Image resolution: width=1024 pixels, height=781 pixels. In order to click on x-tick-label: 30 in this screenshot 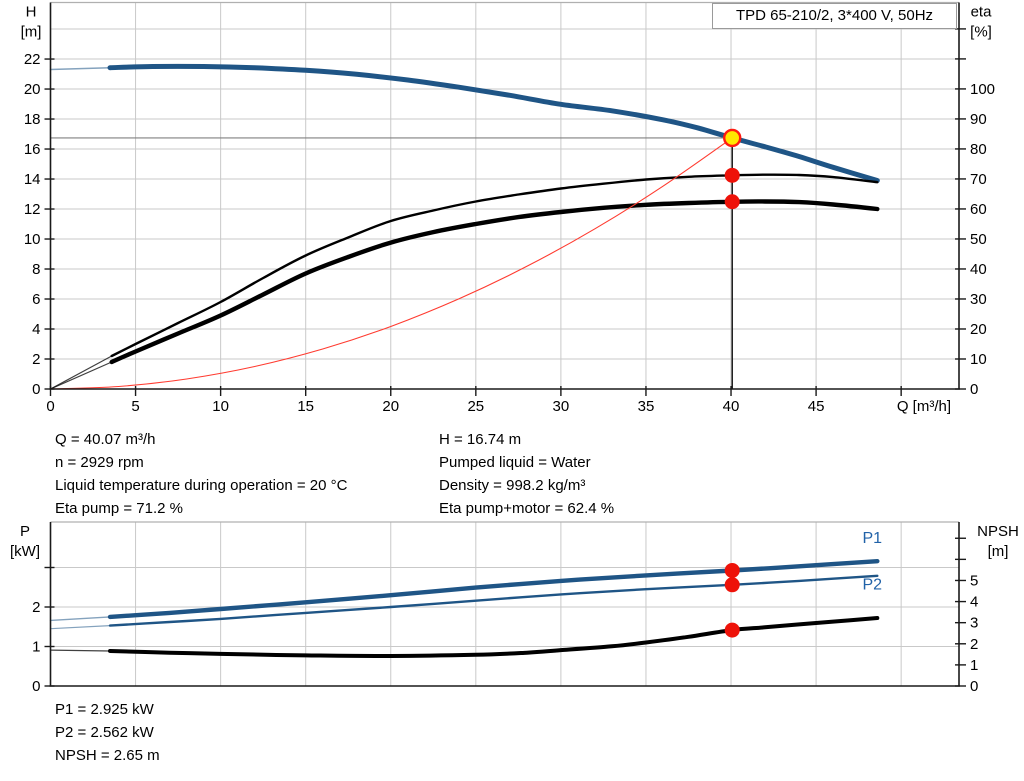, I will do `click(561, 406)`.